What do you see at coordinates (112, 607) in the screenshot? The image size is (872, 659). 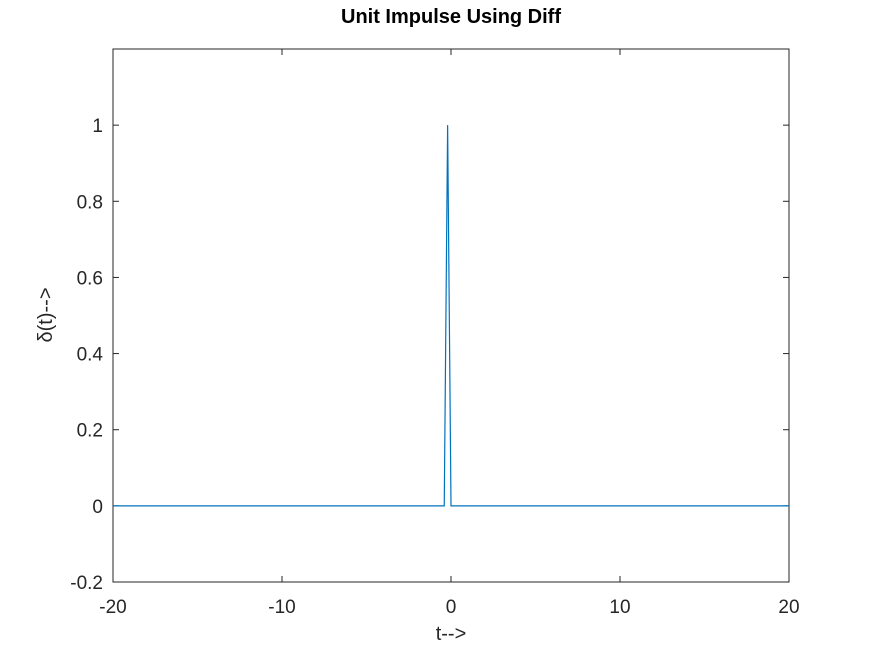 I see `x-tick-label: -20` at bounding box center [112, 607].